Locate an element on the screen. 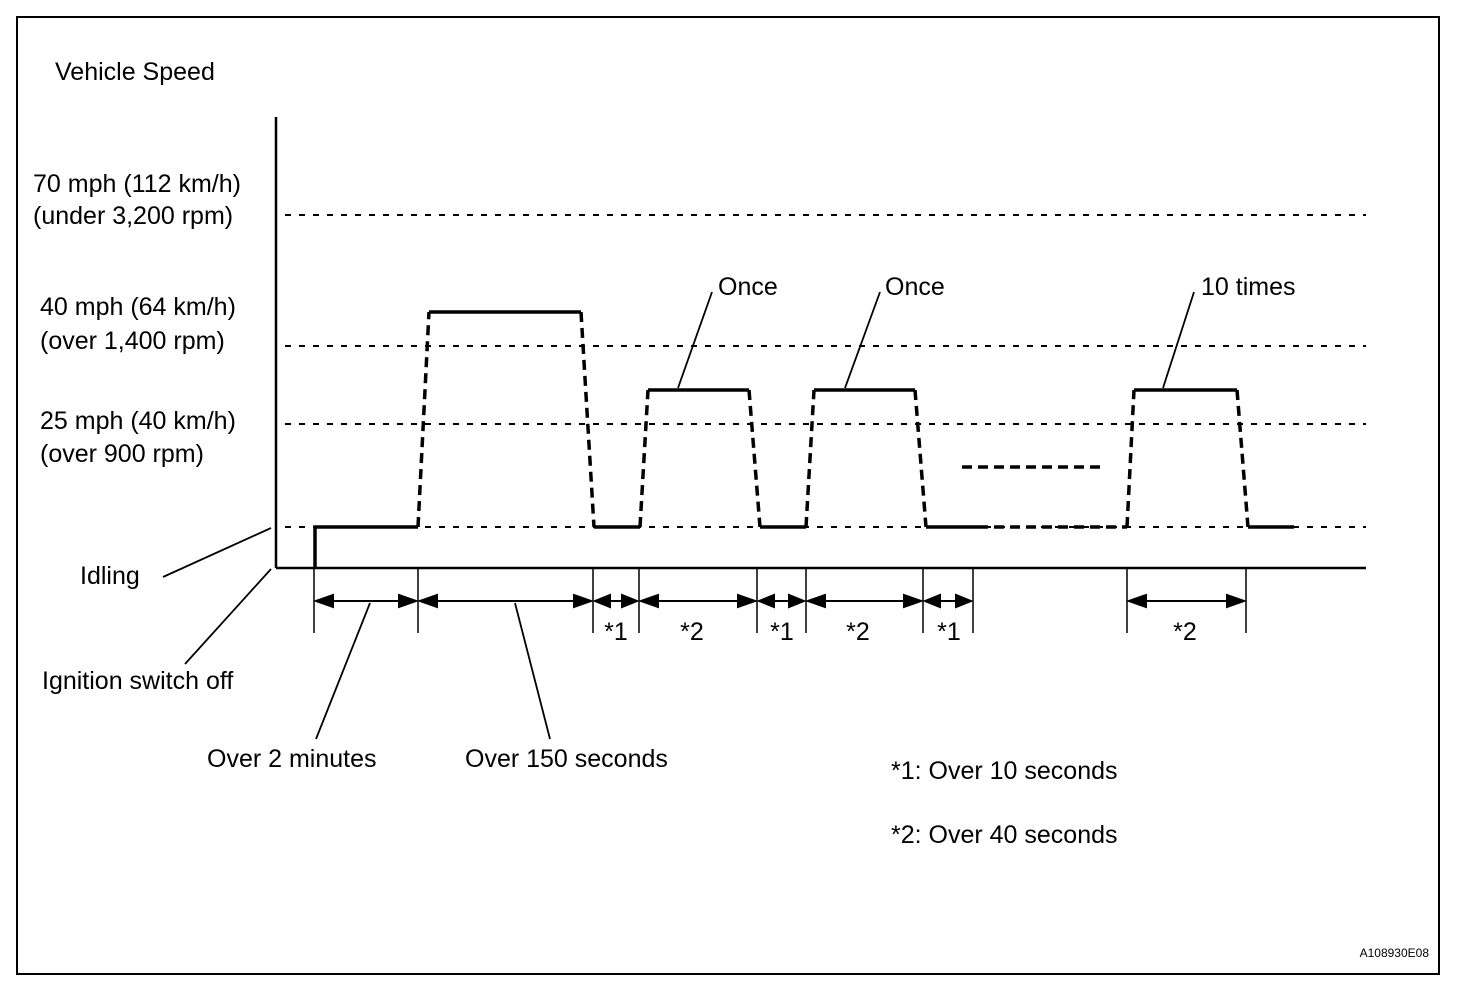 The width and height of the screenshot is (1472, 986). level-25-label-line1: 25 mph (40 km/h) is located at coordinates (138, 421).